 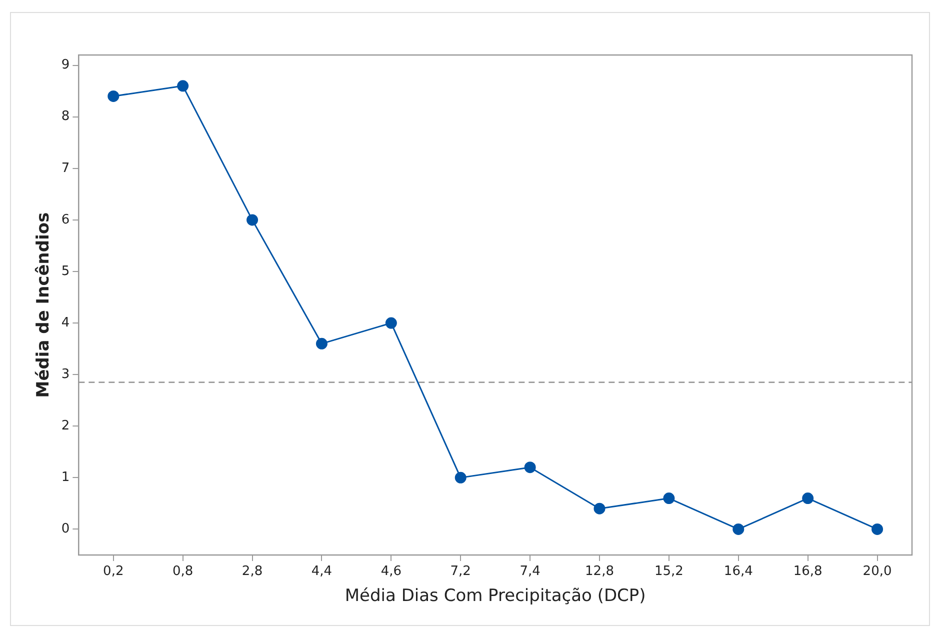 I want to click on y-tick-label: 9, so click(x=65, y=65).